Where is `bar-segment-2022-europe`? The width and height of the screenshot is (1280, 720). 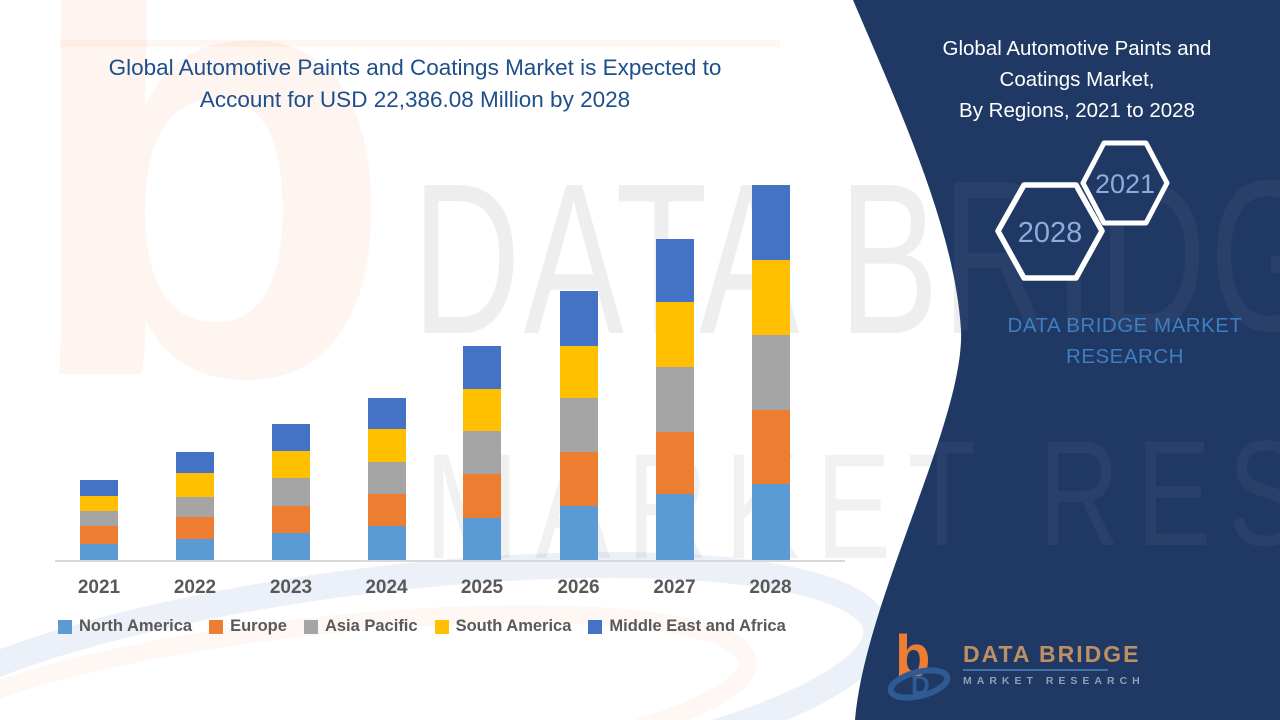
bar-segment-2022-europe is located at coordinates (195, 527).